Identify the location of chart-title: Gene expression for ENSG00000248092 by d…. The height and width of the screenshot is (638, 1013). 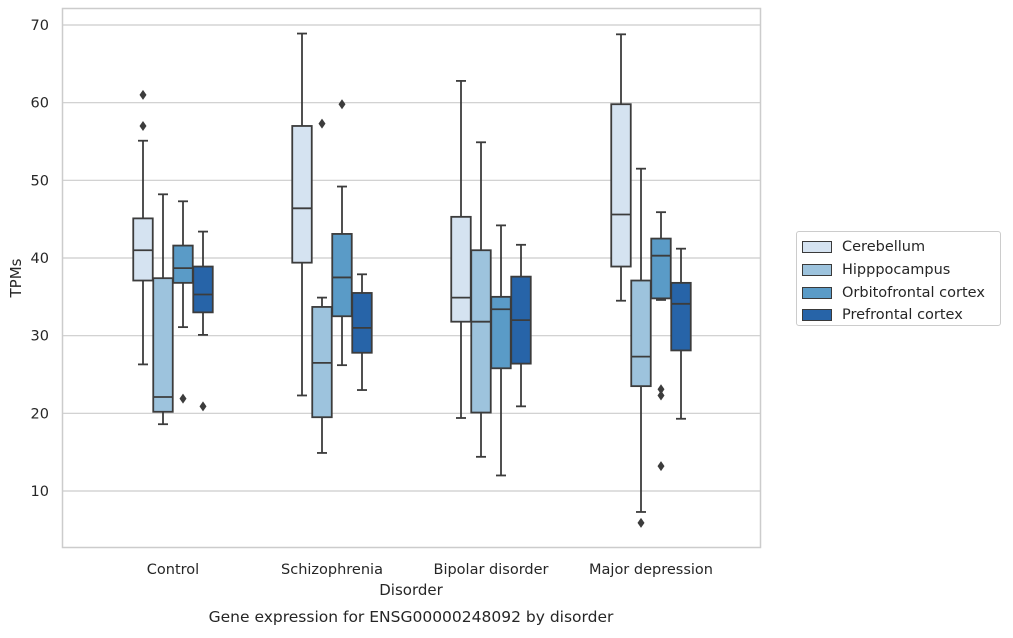
(411, 617).